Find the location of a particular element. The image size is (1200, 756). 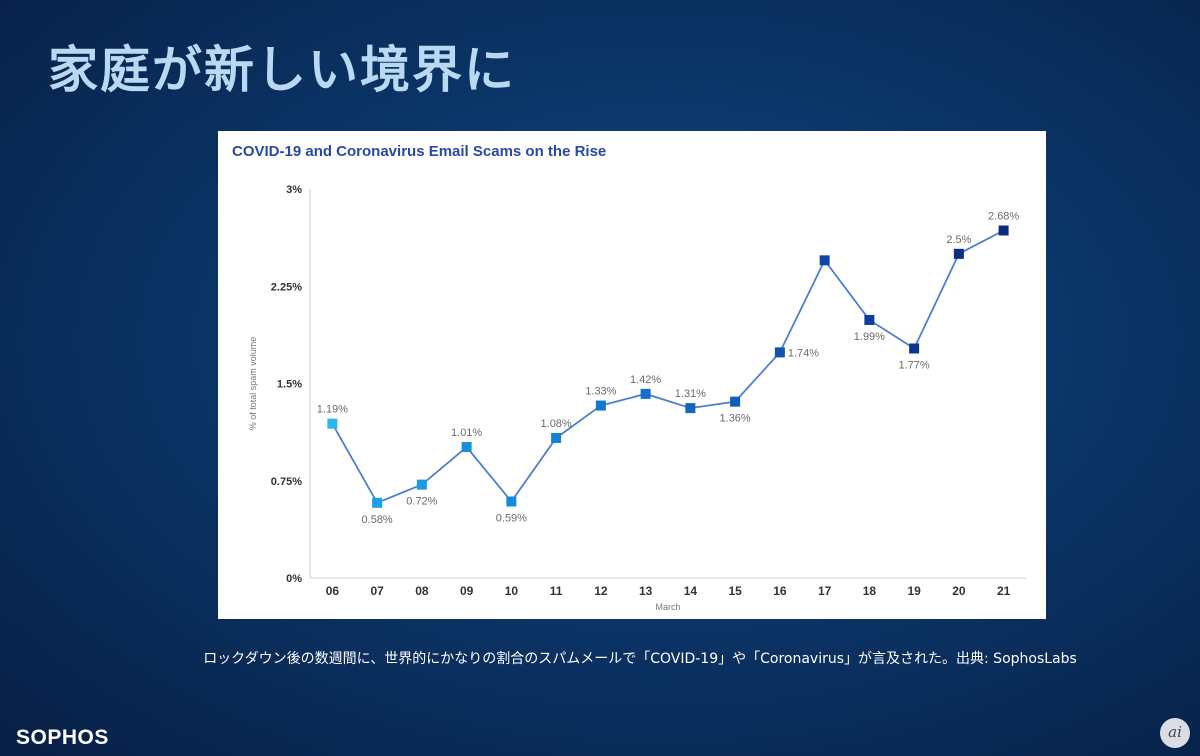

x-tick-label: 15 is located at coordinates (735, 591).